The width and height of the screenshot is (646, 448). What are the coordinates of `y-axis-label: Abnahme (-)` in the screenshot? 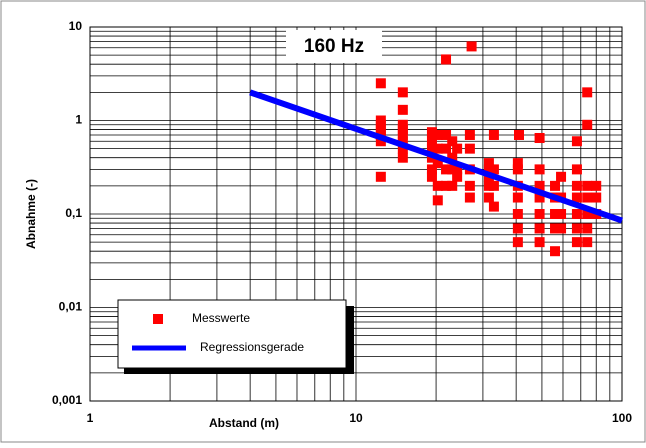 It's located at (31, 214).